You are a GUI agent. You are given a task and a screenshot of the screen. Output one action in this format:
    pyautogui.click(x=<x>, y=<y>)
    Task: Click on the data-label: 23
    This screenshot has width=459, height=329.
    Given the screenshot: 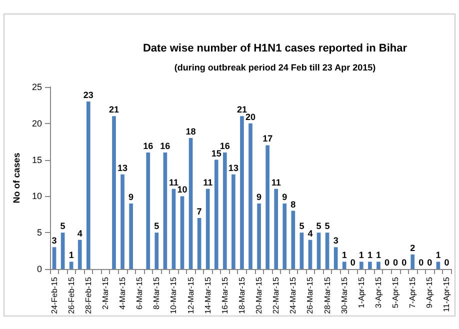 What is the action you would take?
    pyautogui.click(x=88, y=95)
    